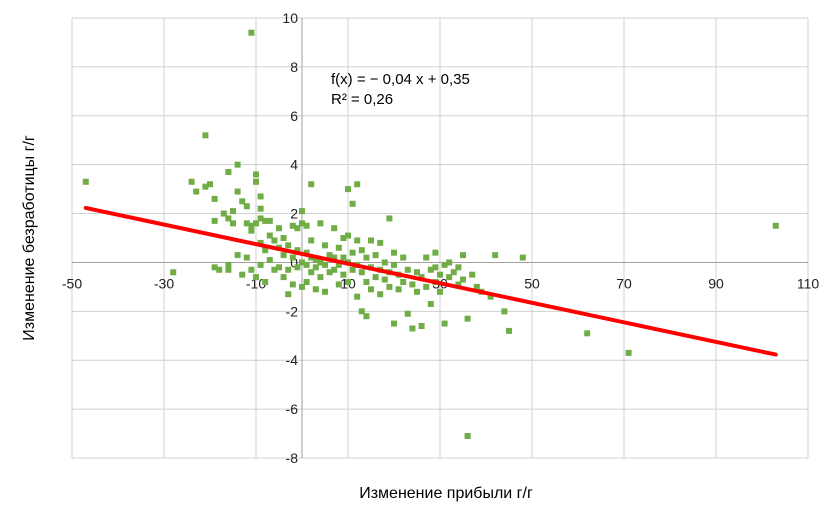 The width and height of the screenshot is (837, 509). I want to click on y-tick-label: 2, so click(294, 214).